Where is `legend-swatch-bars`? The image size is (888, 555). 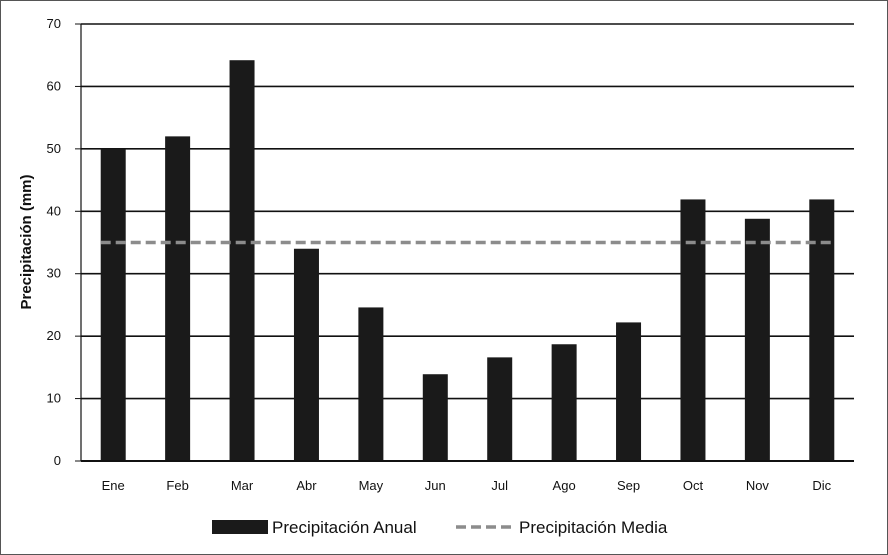 legend-swatch-bars is located at coordinates (240, 527).